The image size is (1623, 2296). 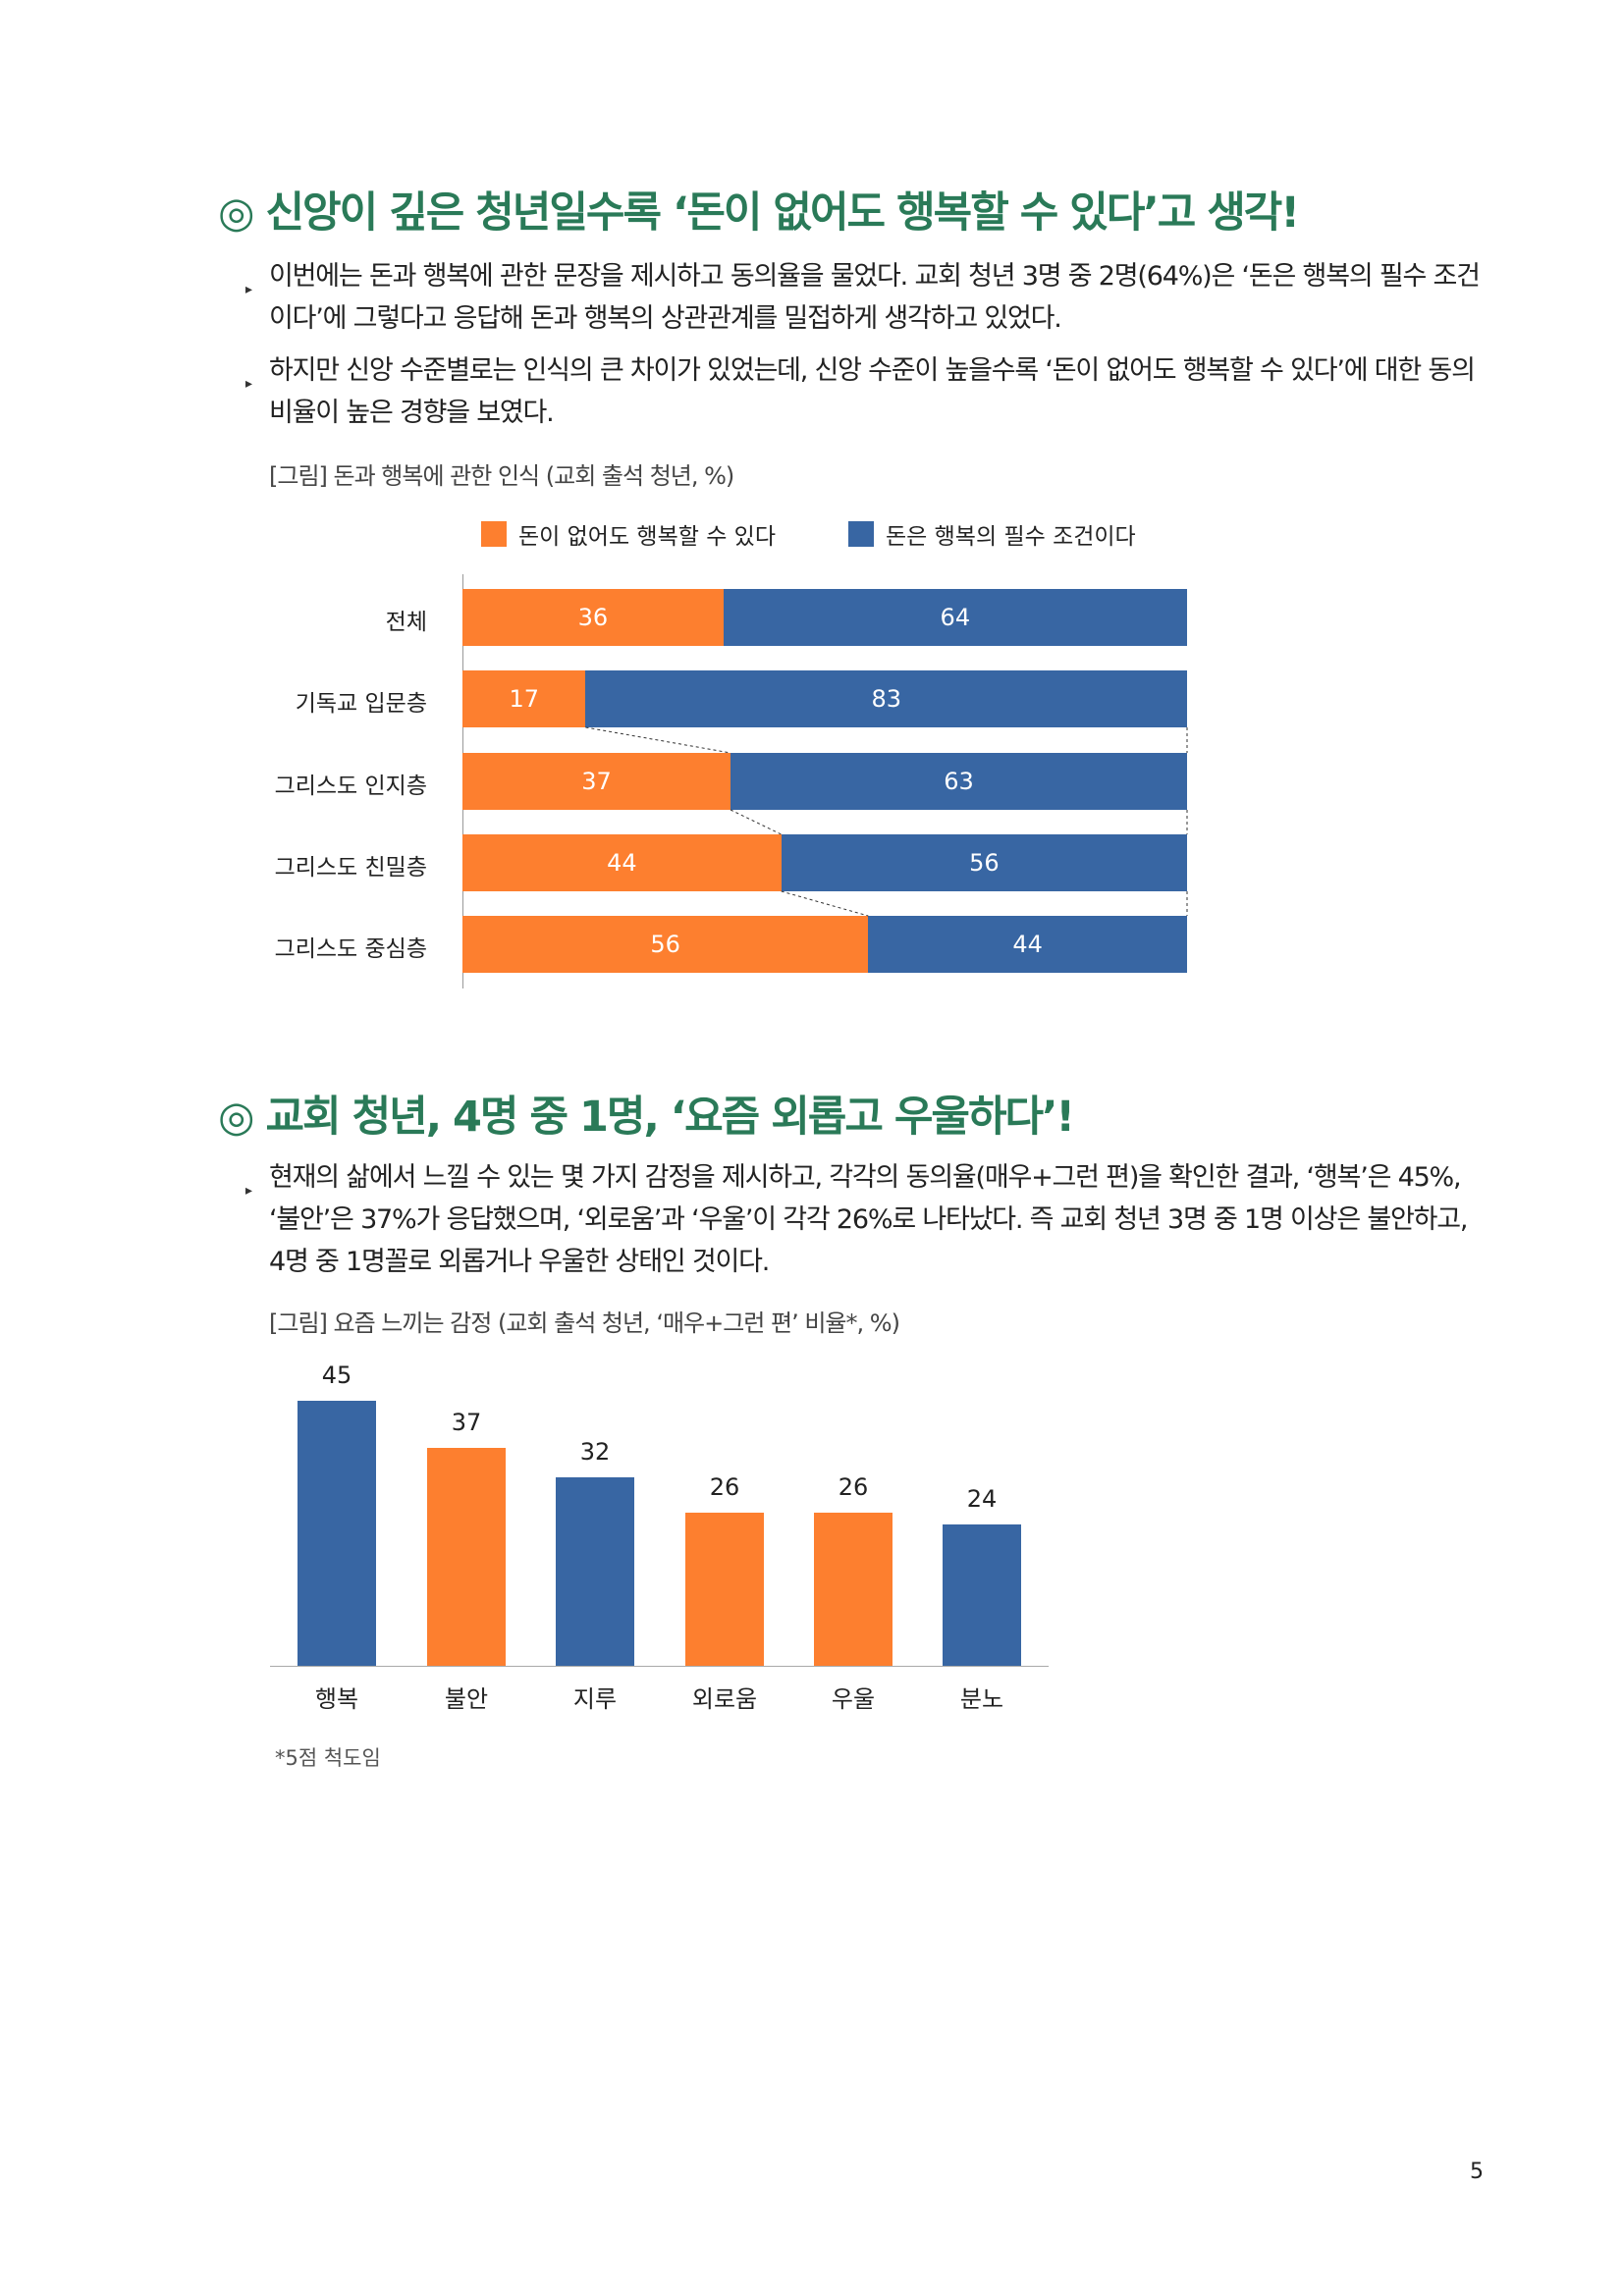 What do you see at coordinates (596, 781) in the screenshot?
I see `chart1-bar-segment: 37` at bounding box center [596, 781].